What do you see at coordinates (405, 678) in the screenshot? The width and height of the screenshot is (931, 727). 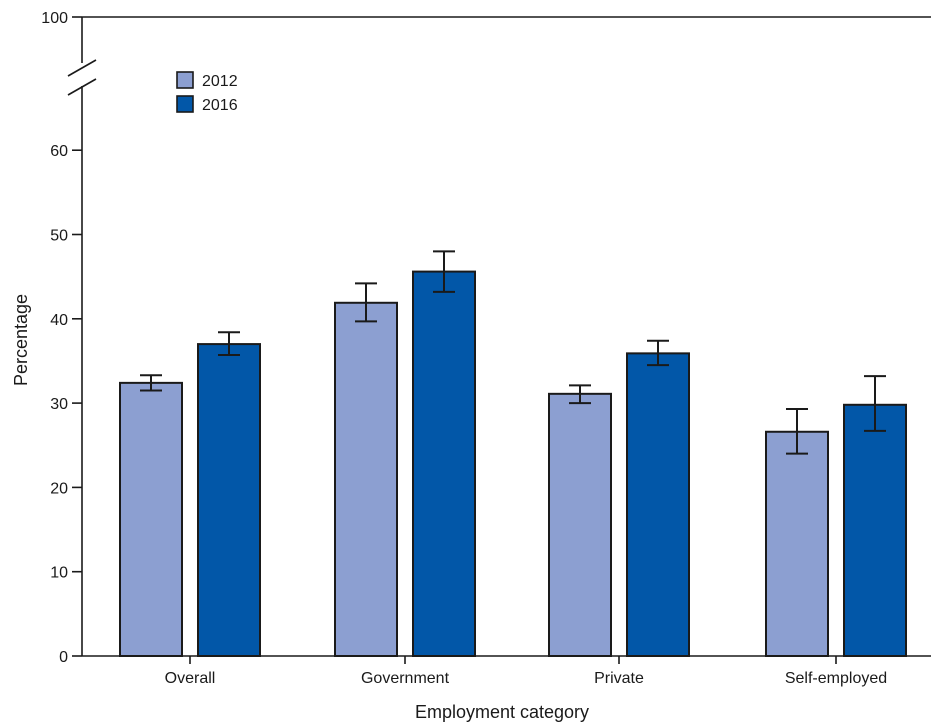 I see `x-tick-label: Government` at bounding box center [405, 678].